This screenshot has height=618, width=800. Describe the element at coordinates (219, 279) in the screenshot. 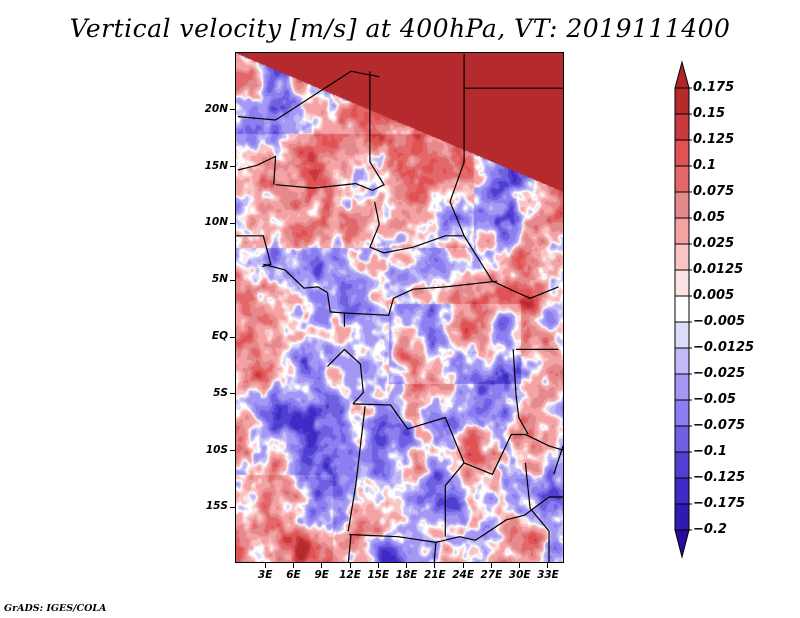

I see `lat-tick-label: 5N` at that location.